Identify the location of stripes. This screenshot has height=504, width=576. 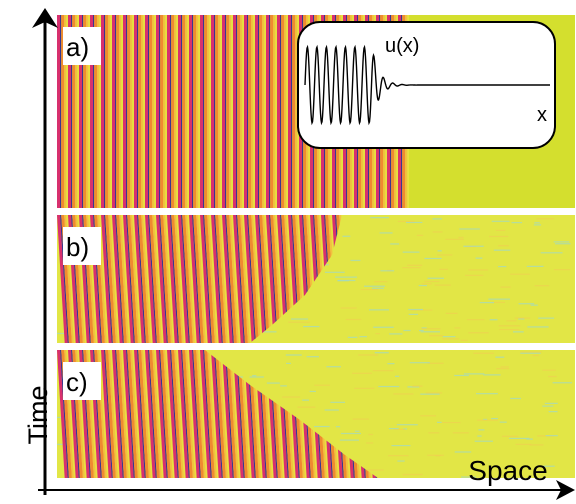
(199, 279).